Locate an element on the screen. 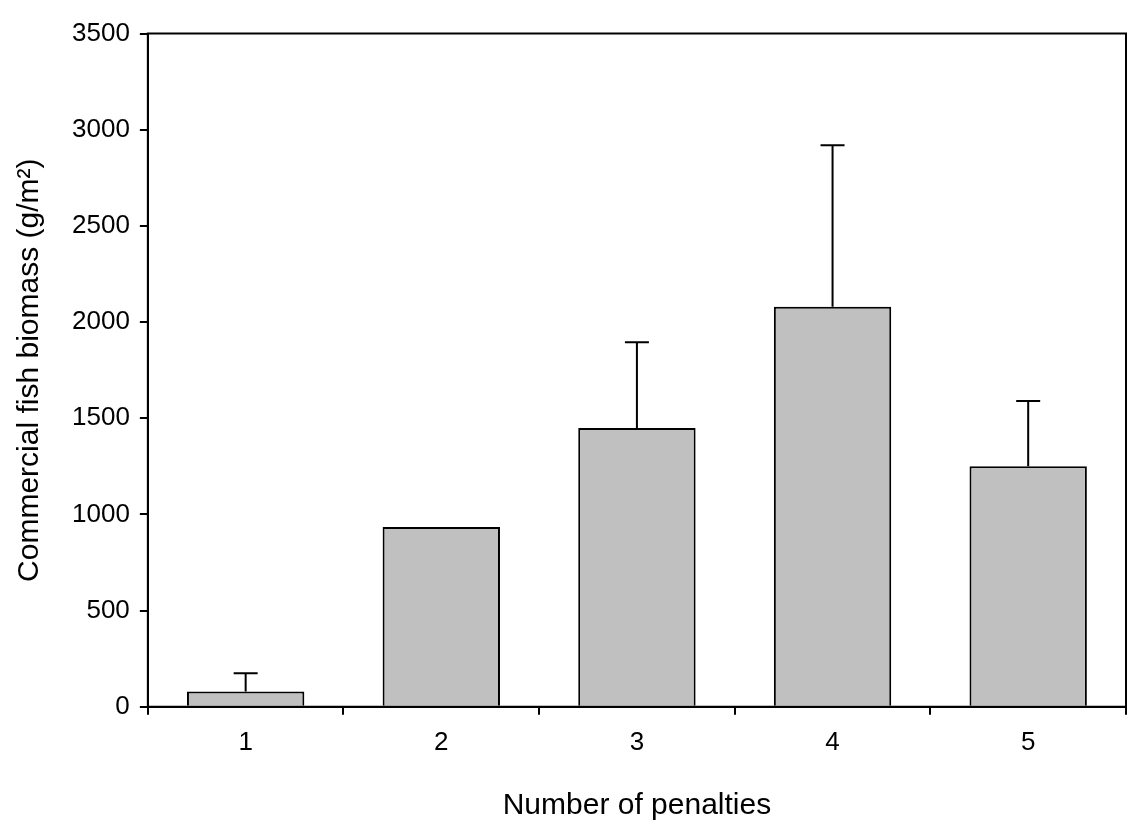 This screenshot has height=836, width=1139. y-tick-label: 1000 is located at coordinates (101, 512).